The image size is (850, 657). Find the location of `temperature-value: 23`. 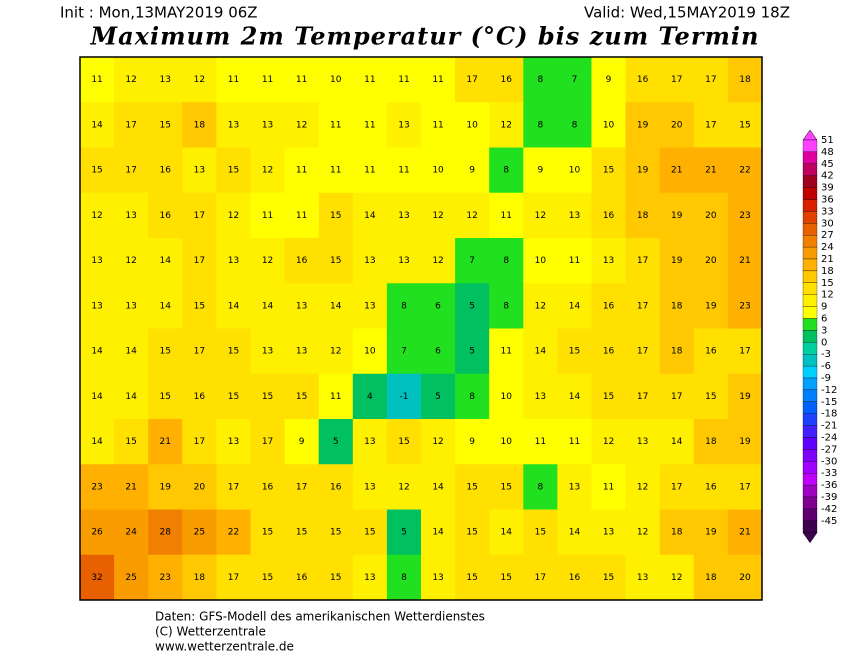

temperature-value: 23 is located at coordinates (744, 216).